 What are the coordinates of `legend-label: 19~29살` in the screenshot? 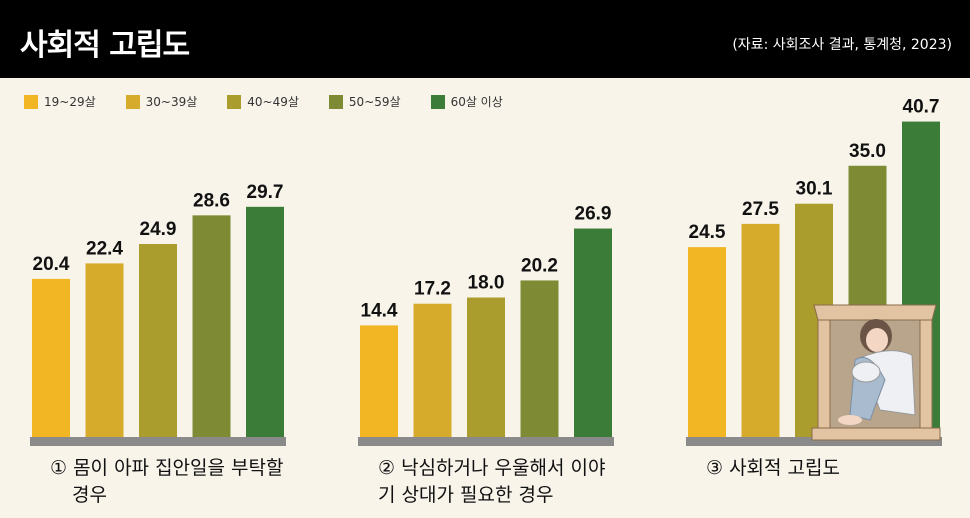 It's located at (70, 102).